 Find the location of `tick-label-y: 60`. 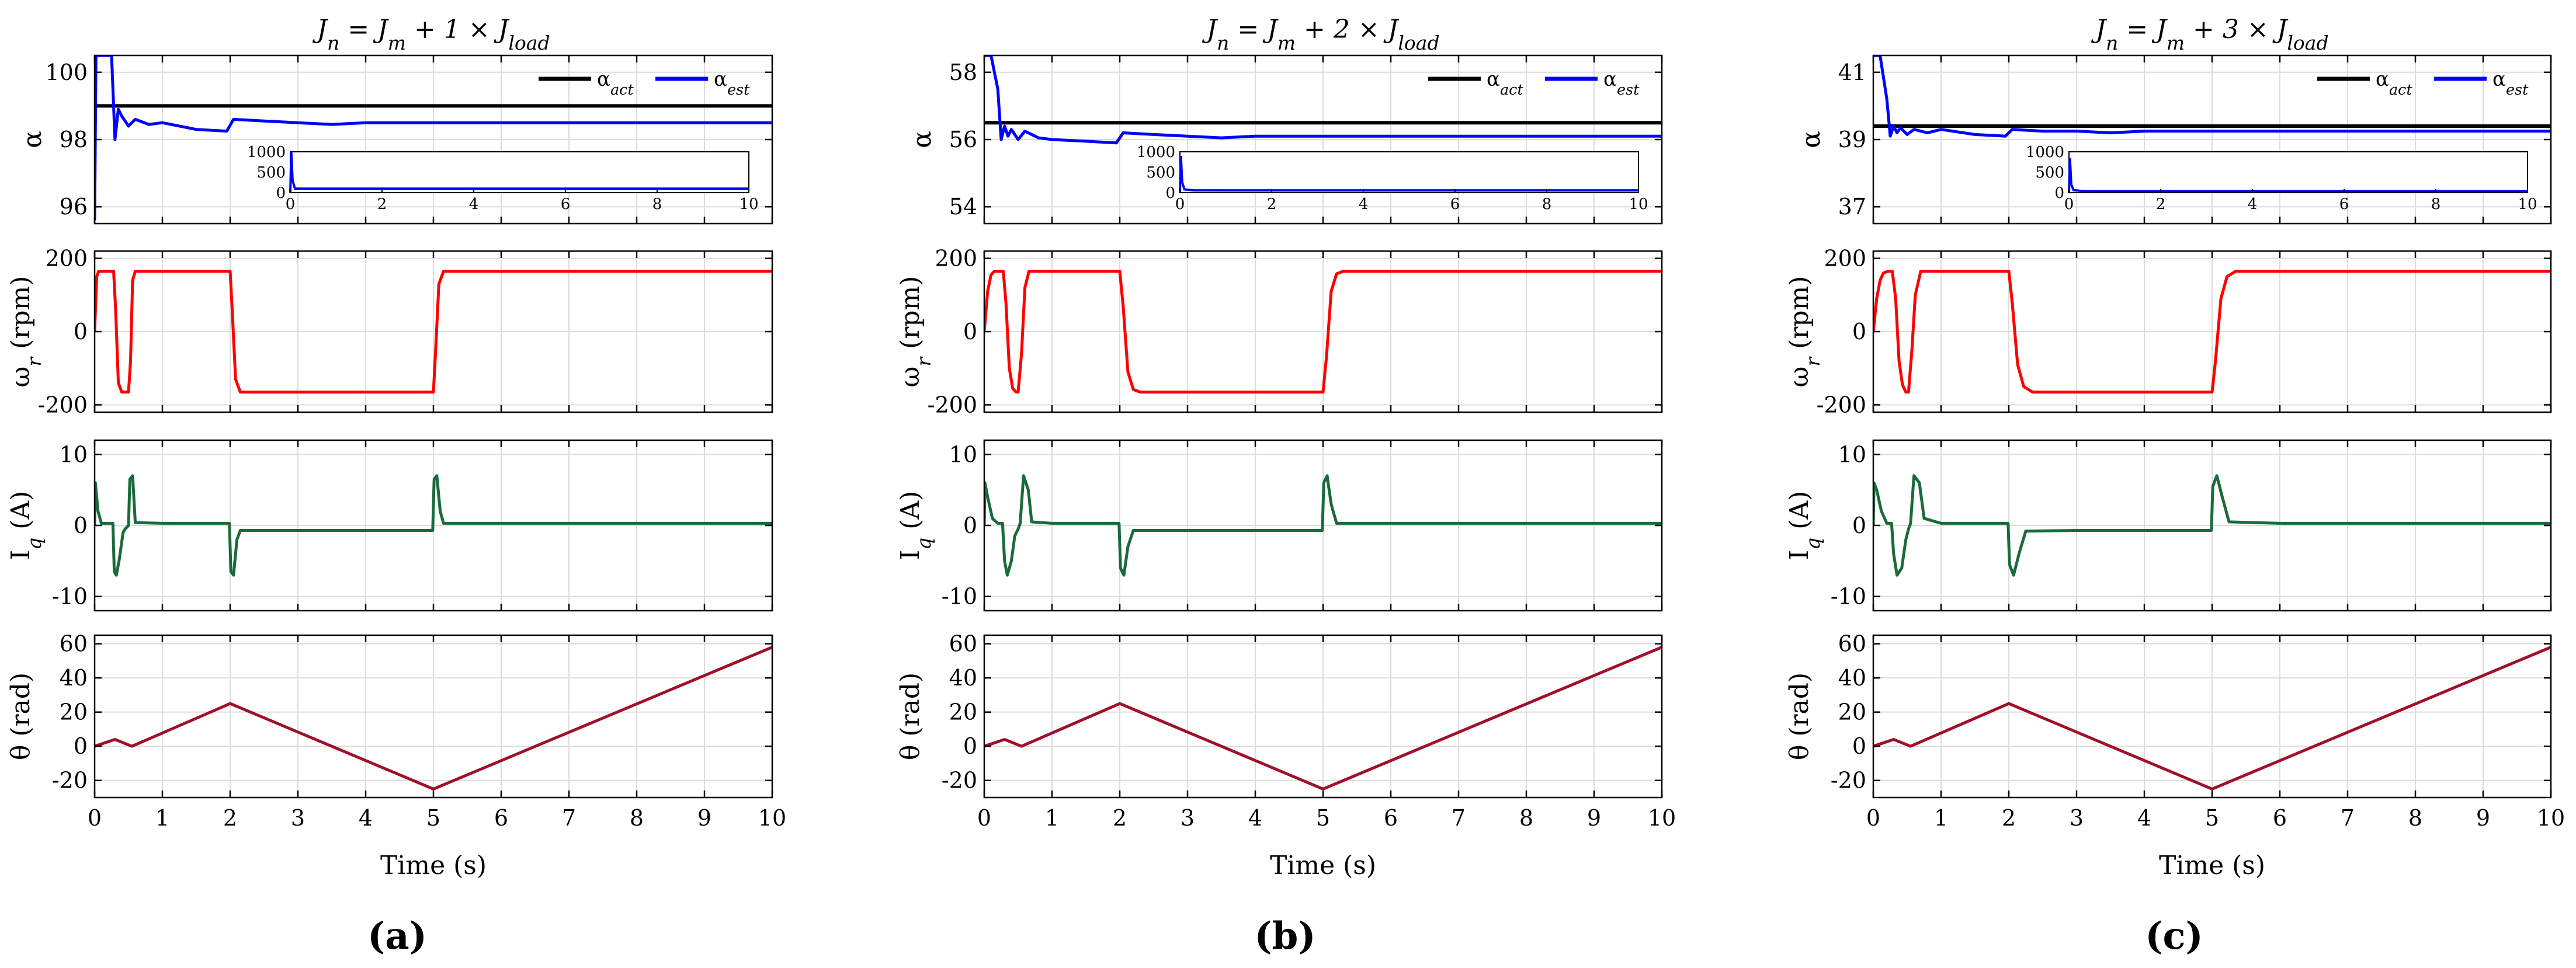

tick-label-y: 60 is located at coordinates (74, 644).